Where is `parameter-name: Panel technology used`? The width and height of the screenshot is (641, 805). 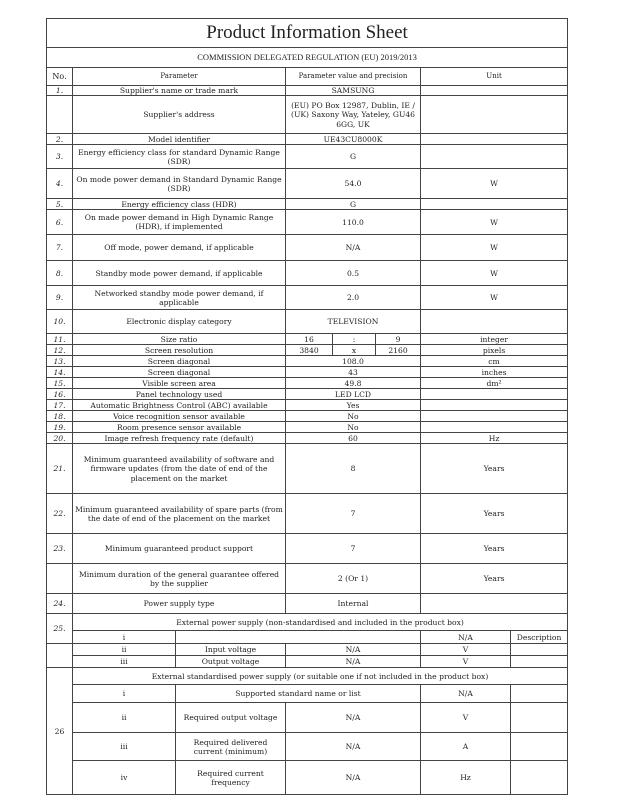
parameter-name: Panel technology used is located at coordinates (179, 394).